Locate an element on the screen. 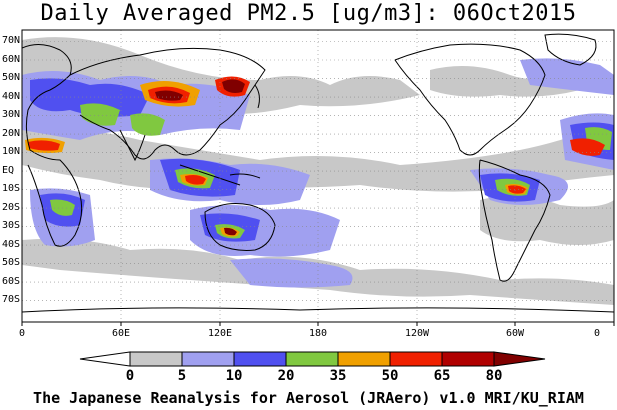 The image size is (617, 410). lat-label: EQ is located at coordinates (8, 170).